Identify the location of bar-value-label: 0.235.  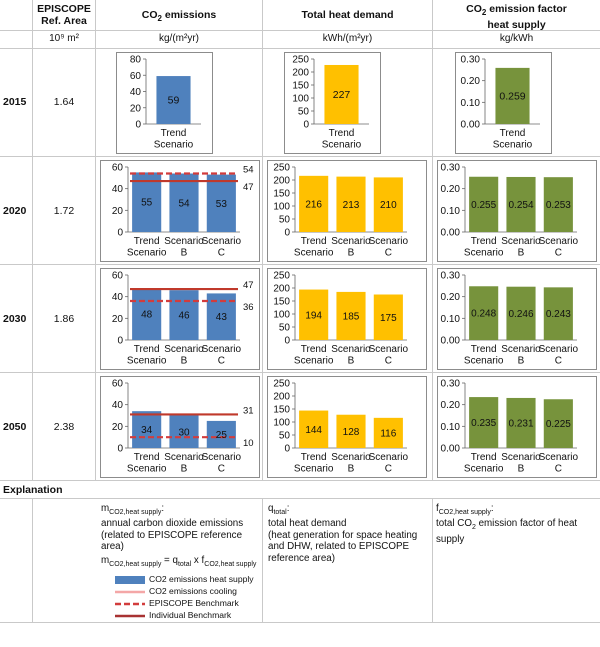
(483, 423).